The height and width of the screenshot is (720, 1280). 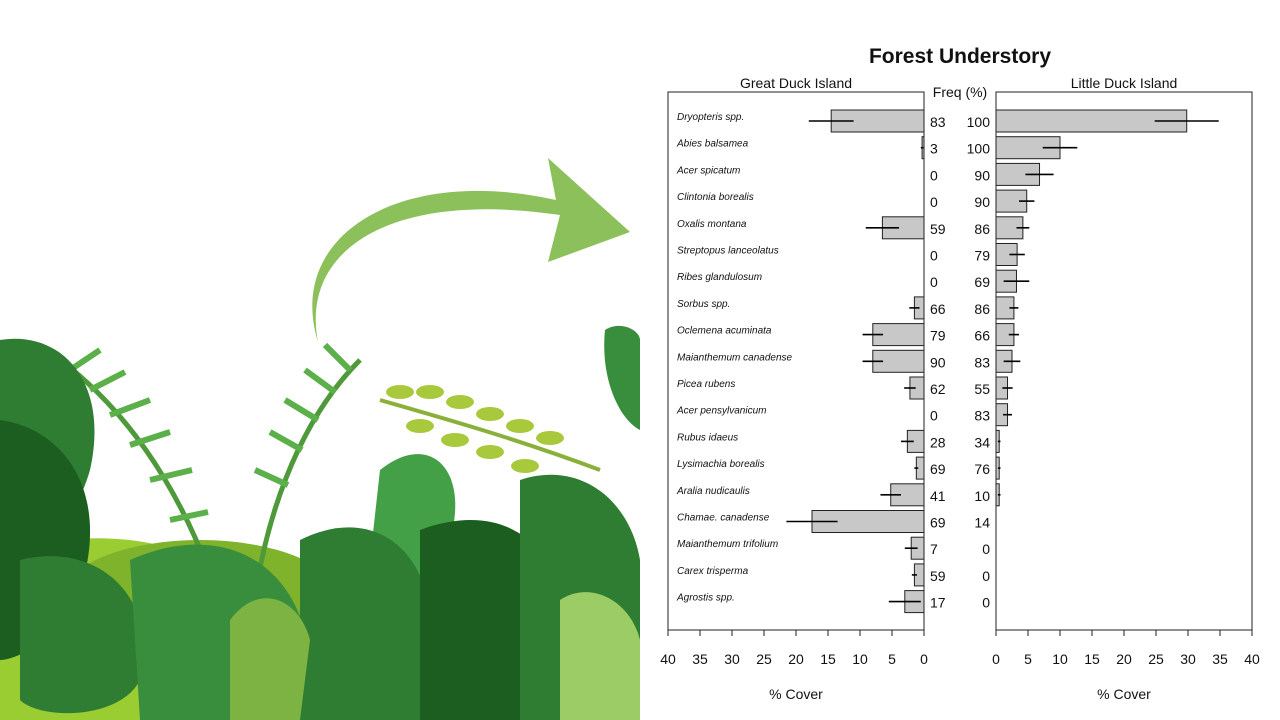 I want to click on chart-title: Forest Understory, so click(x=960, y=56).